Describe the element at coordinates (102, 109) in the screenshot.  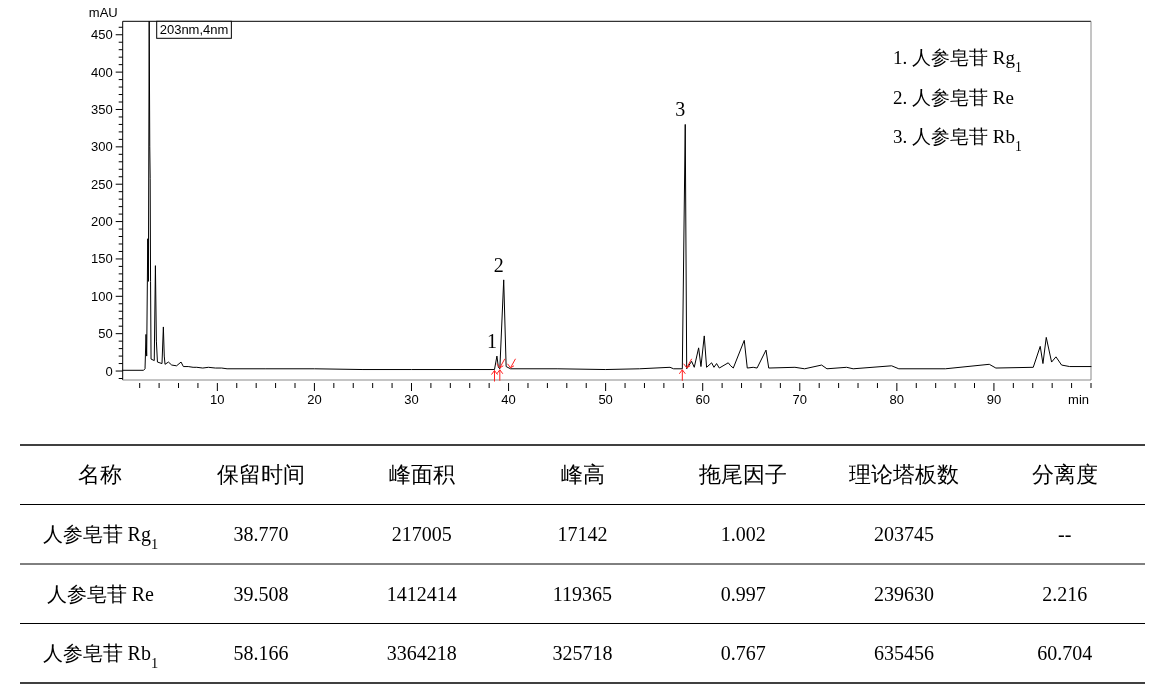
I see `y-tick-label: 350` at that location.